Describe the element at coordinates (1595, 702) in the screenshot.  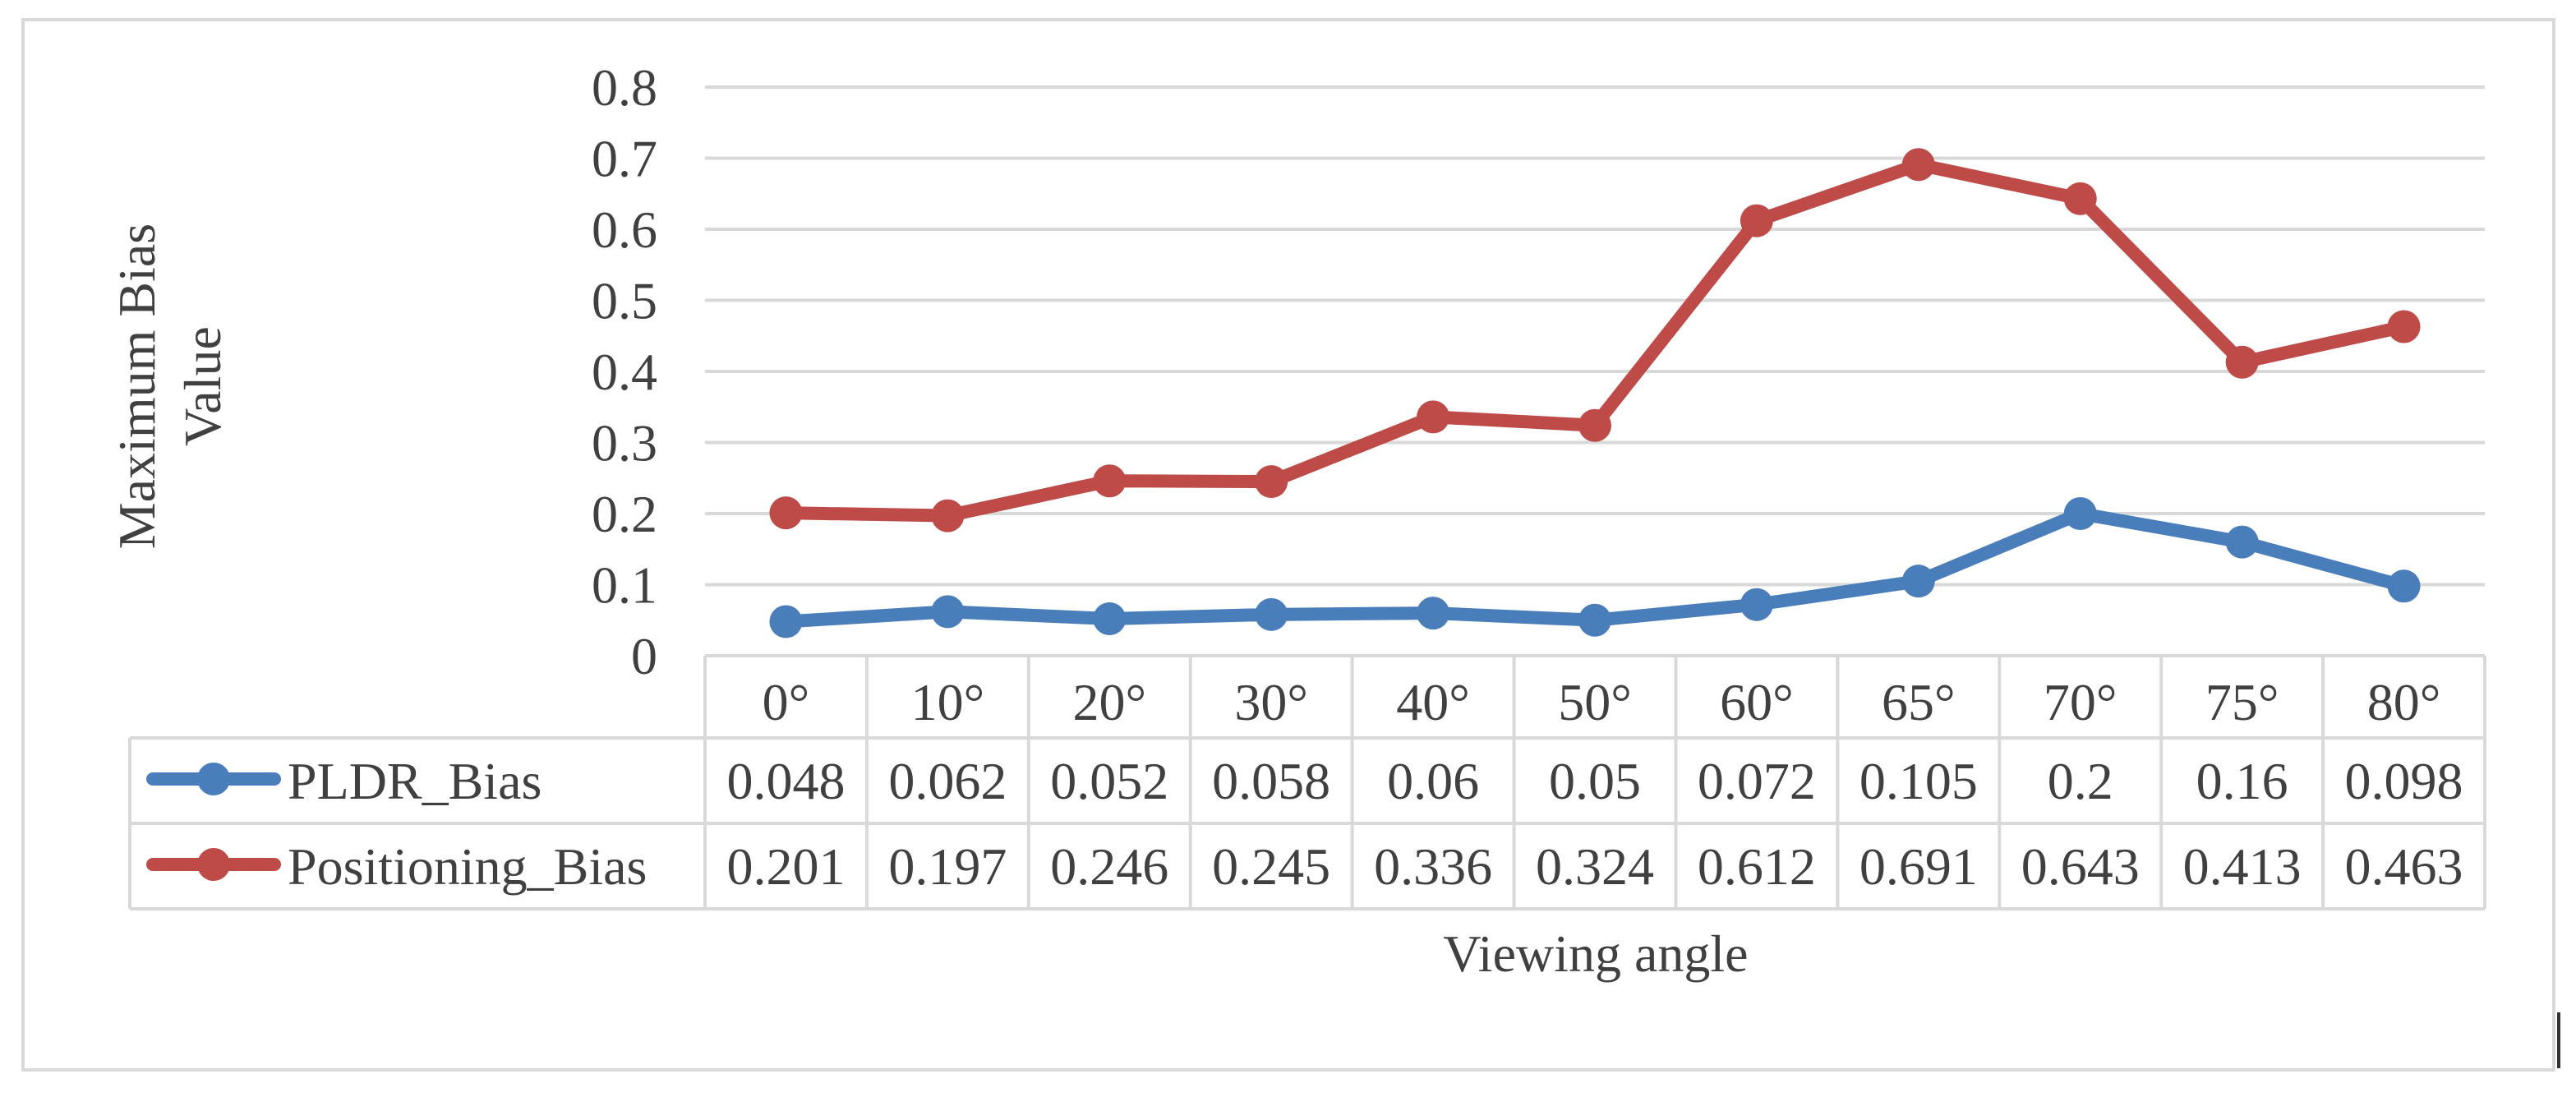
I see `x-tick-label: 50°` at that location.